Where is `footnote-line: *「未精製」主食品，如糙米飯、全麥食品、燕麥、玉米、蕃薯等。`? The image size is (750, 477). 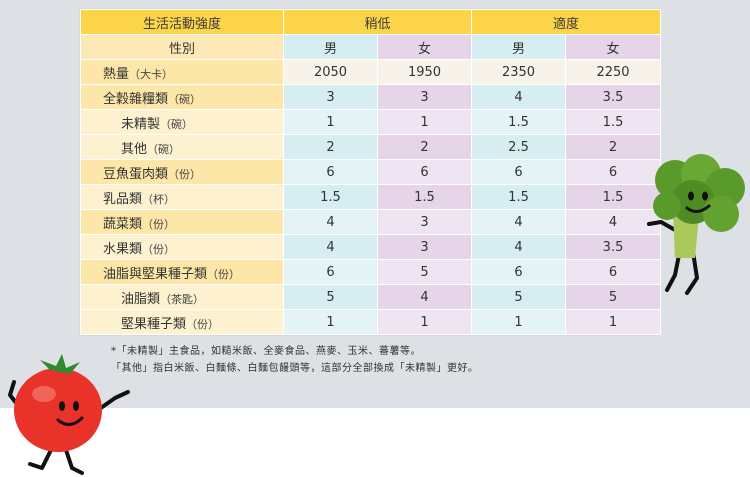 footnote-line: *「未精製」主食品，如糙米飯、全麥食品、燕麥、玉米、蕃薯等。 is located at coordinates (266, 351).